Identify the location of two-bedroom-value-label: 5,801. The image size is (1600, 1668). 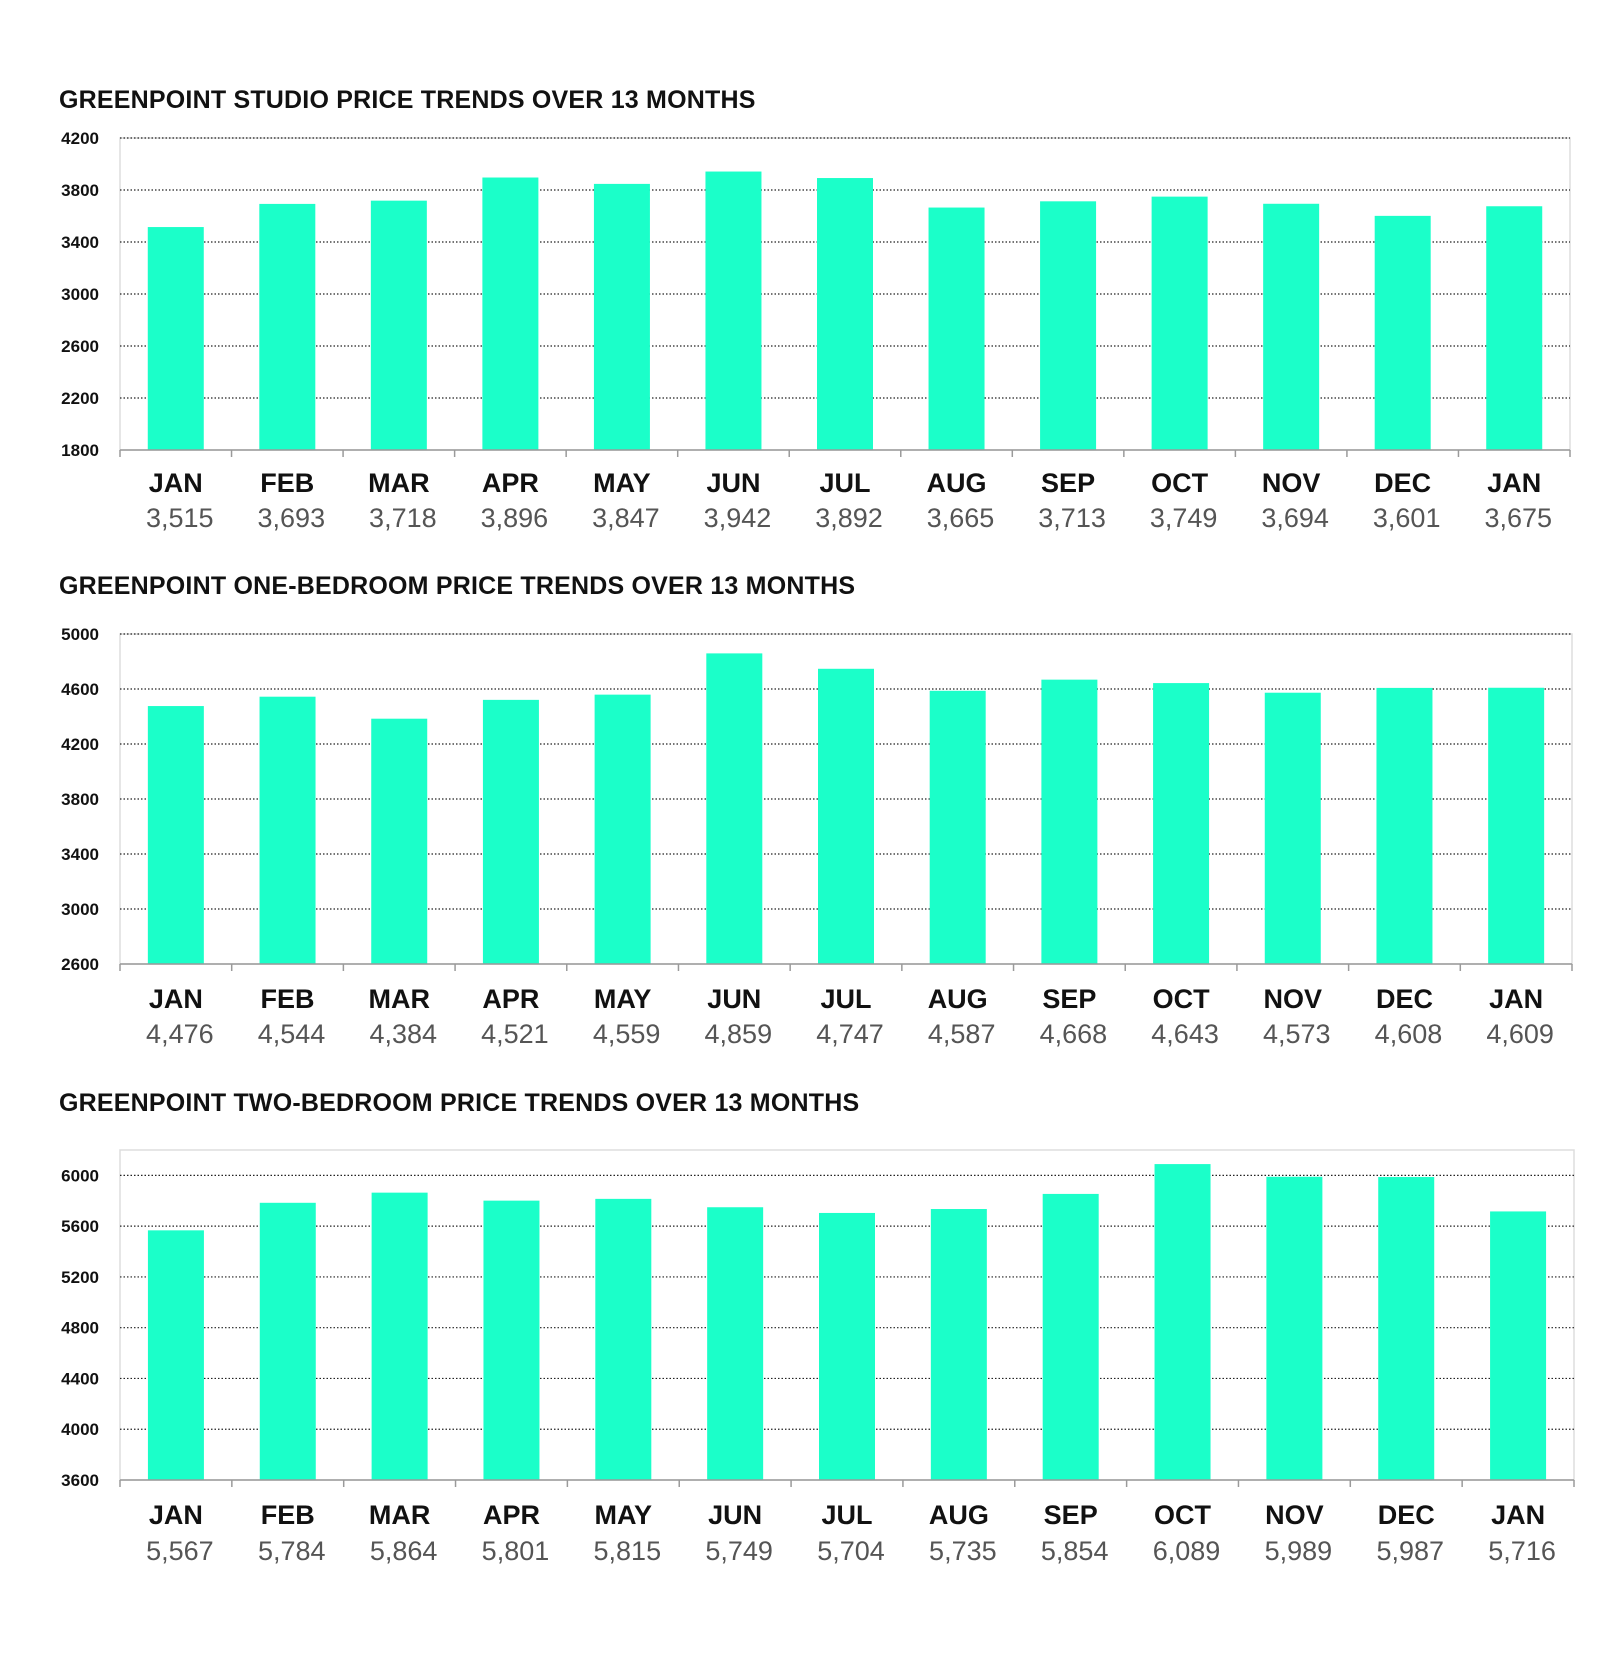
(516, 1551).